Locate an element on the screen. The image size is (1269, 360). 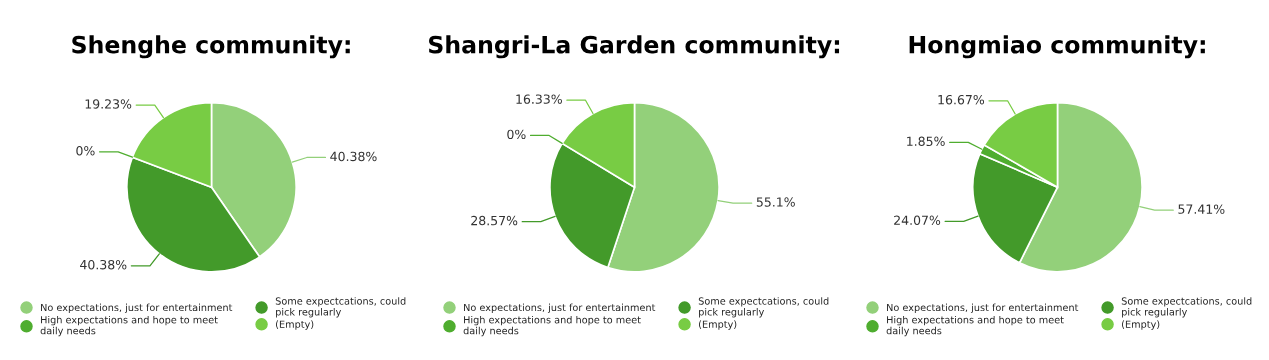
data-label: 55.1% is located at coordinates (775, 202).